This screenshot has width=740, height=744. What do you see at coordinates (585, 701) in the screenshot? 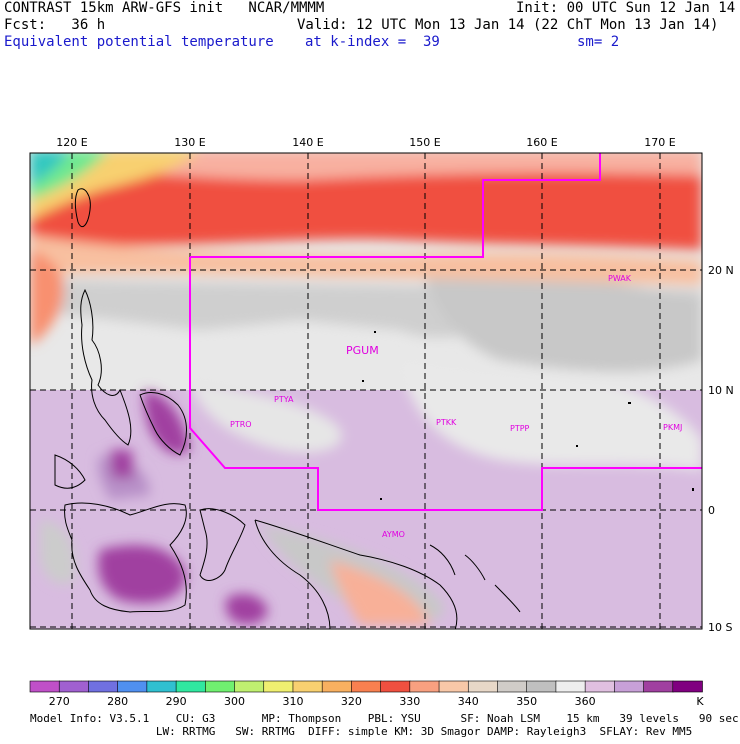
I see `cbar-label-360: 360` at bounding box center [585, 701].